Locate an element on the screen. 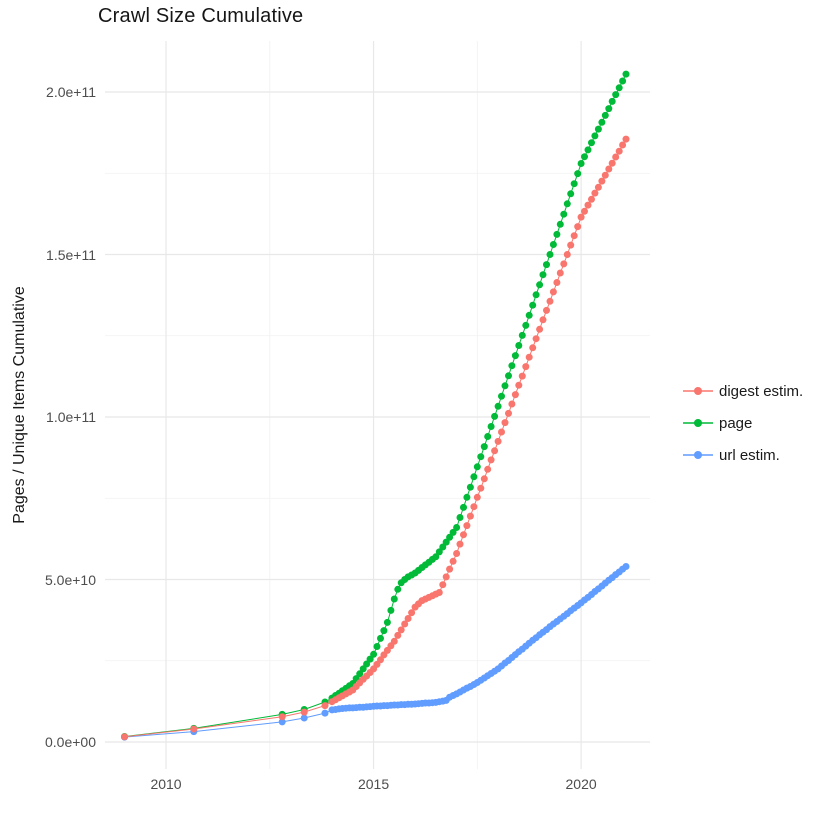 This screenshot has height=827, width=826. x-tick-label: 2020 is located at coordinates (581, 784).